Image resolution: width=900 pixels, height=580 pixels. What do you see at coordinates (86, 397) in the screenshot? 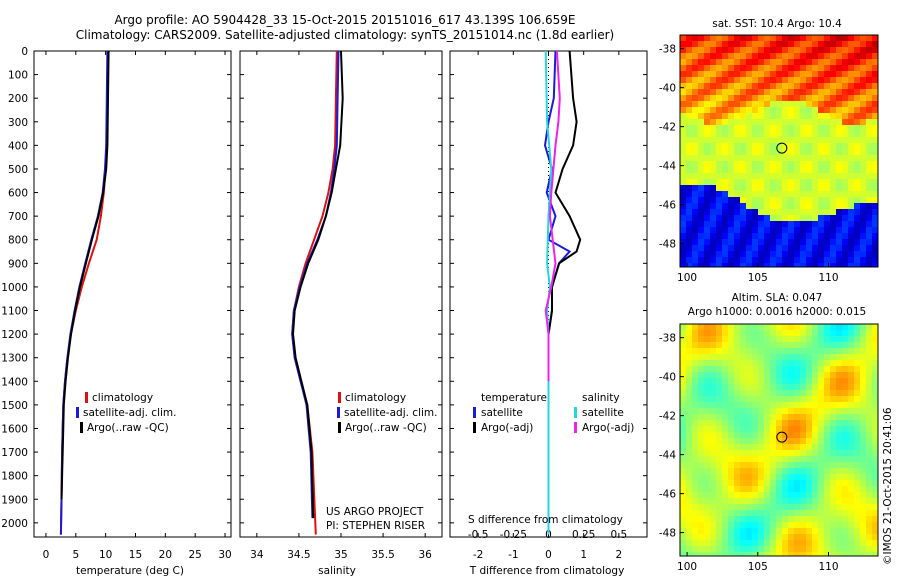
I see `legend-swatch-climatology` at bounding box center [86, 397].